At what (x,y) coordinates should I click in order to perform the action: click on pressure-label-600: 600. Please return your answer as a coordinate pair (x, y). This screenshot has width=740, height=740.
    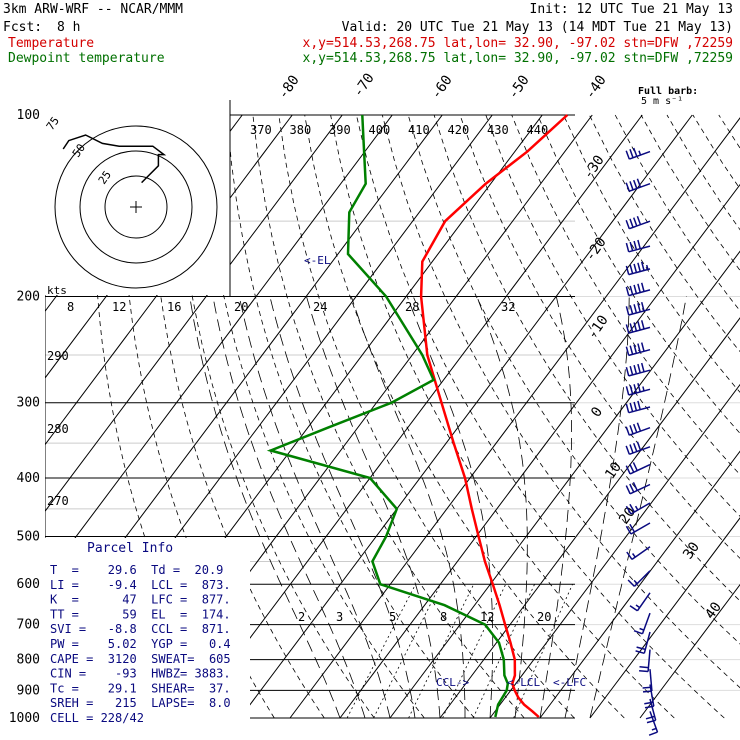
    Looking at the image, I should click on (28, 584).